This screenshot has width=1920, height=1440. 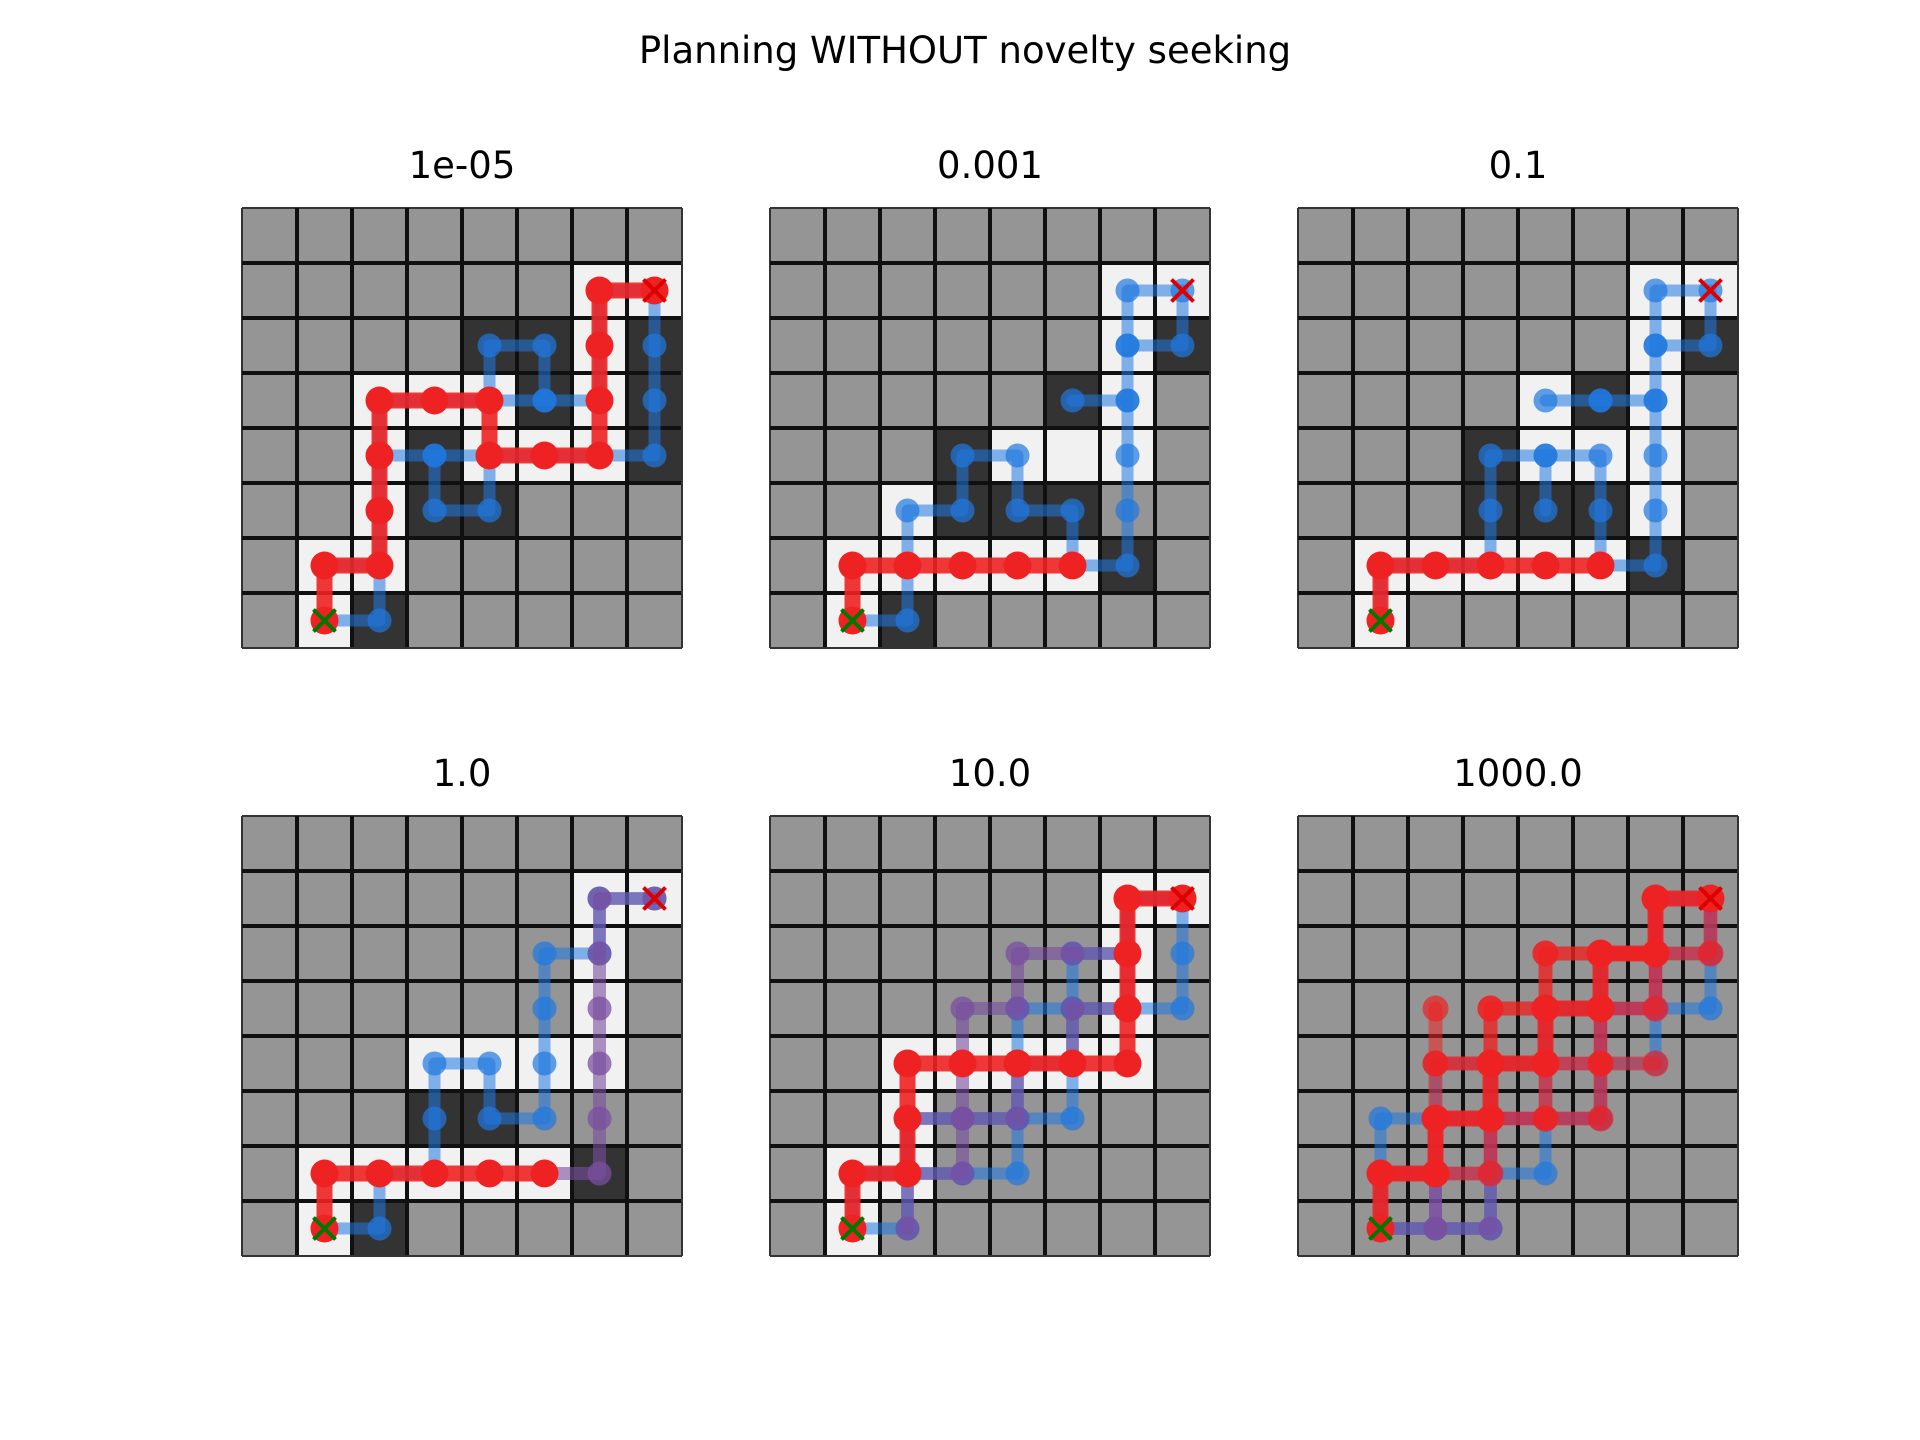 I want to click on mid-value-path-line, so click(x=990, y=1063).